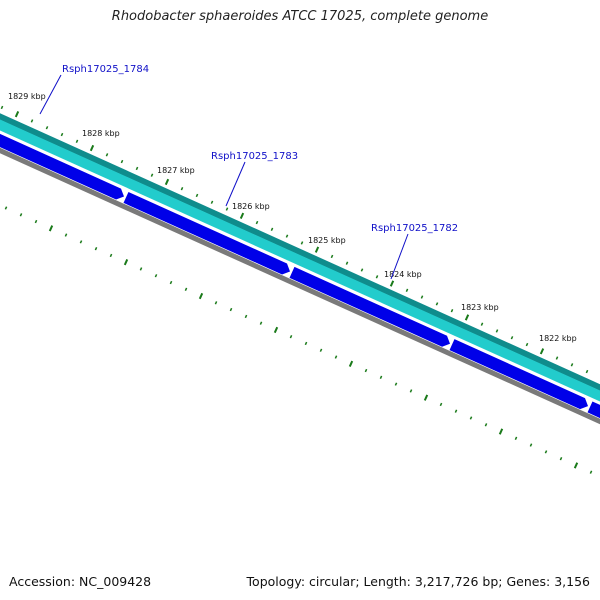  Describe the element at coordinates (456, 581) in the screenshot. I see `length-value: 3,217,726 bp` at that location.